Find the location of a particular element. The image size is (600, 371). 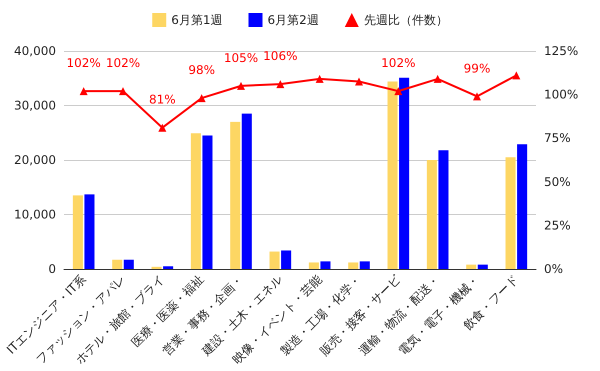

legend-label: 6月第2週 is located at coordinates (293, 20).